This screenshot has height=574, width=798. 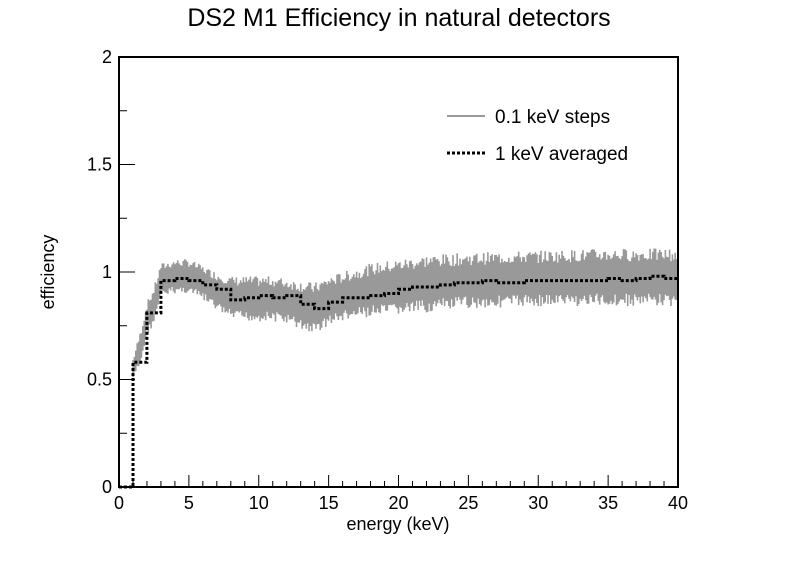 What do you see at coordinates (399, 18) in the screenshot?
I see `chart-title: DS2 M1 Efficiency in natural detectors` at bounding box center [399, 18].